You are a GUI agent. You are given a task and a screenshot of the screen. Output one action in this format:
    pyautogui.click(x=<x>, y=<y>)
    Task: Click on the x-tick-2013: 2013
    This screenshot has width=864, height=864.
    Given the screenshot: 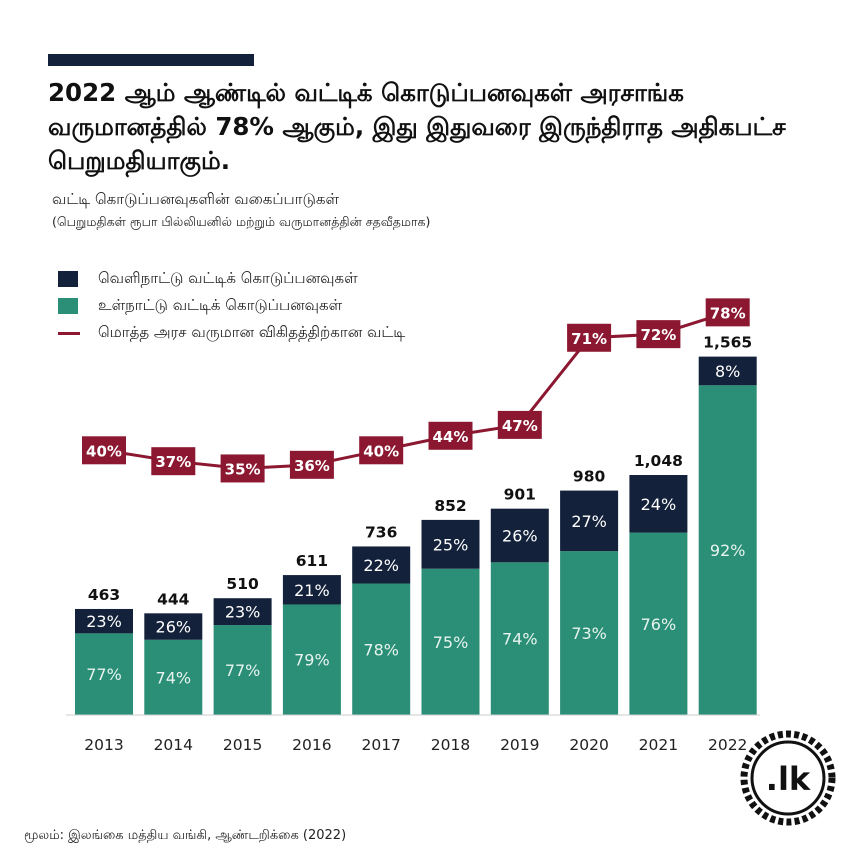 What is the action you would take?
    pyautogui.click(x=103, y=745)
    